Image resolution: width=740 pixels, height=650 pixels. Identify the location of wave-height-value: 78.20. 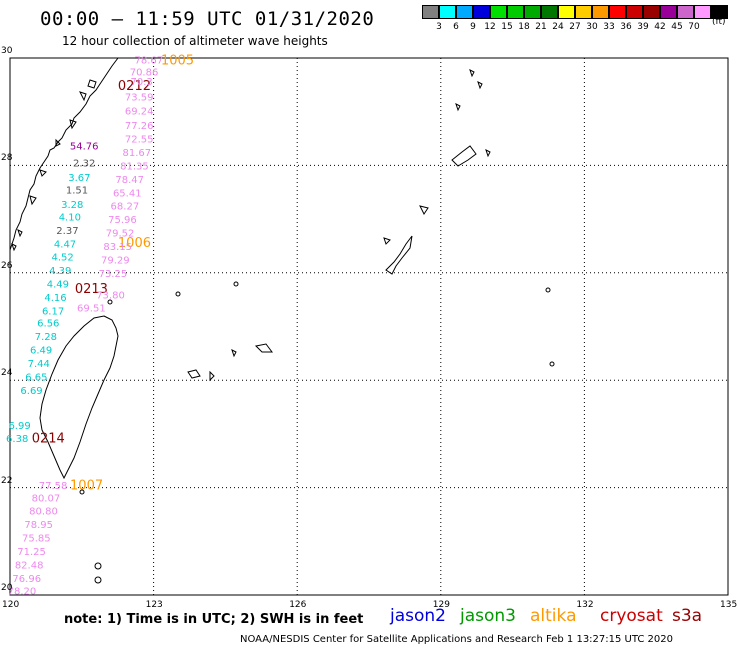
(22, 592).